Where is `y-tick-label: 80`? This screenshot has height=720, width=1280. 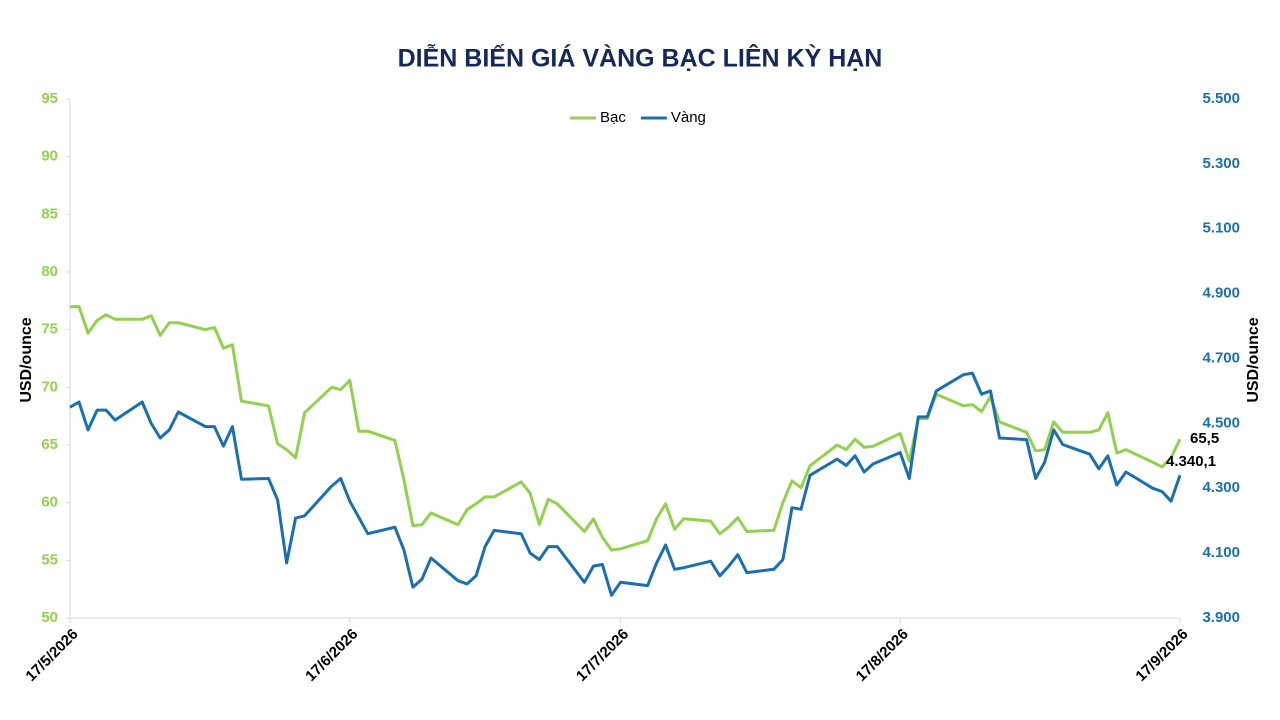
y-tick-label: 80 is located at coordinates (49, 271).